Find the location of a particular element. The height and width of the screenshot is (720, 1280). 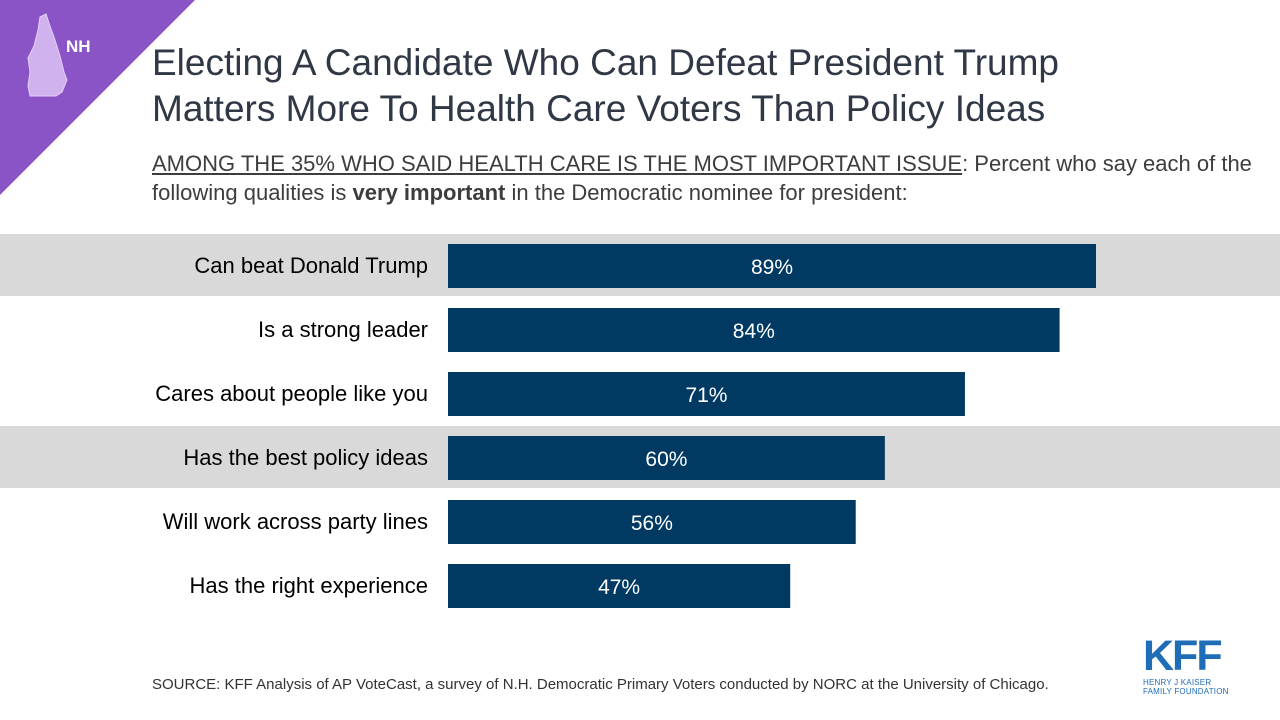

bar-value-label: 56% is located at coordinates (652, 523).